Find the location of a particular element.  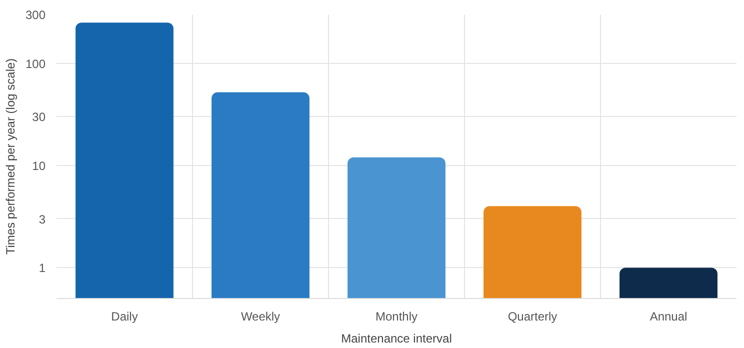

y-tick-label: 3 is located at coordinates (42, 219).